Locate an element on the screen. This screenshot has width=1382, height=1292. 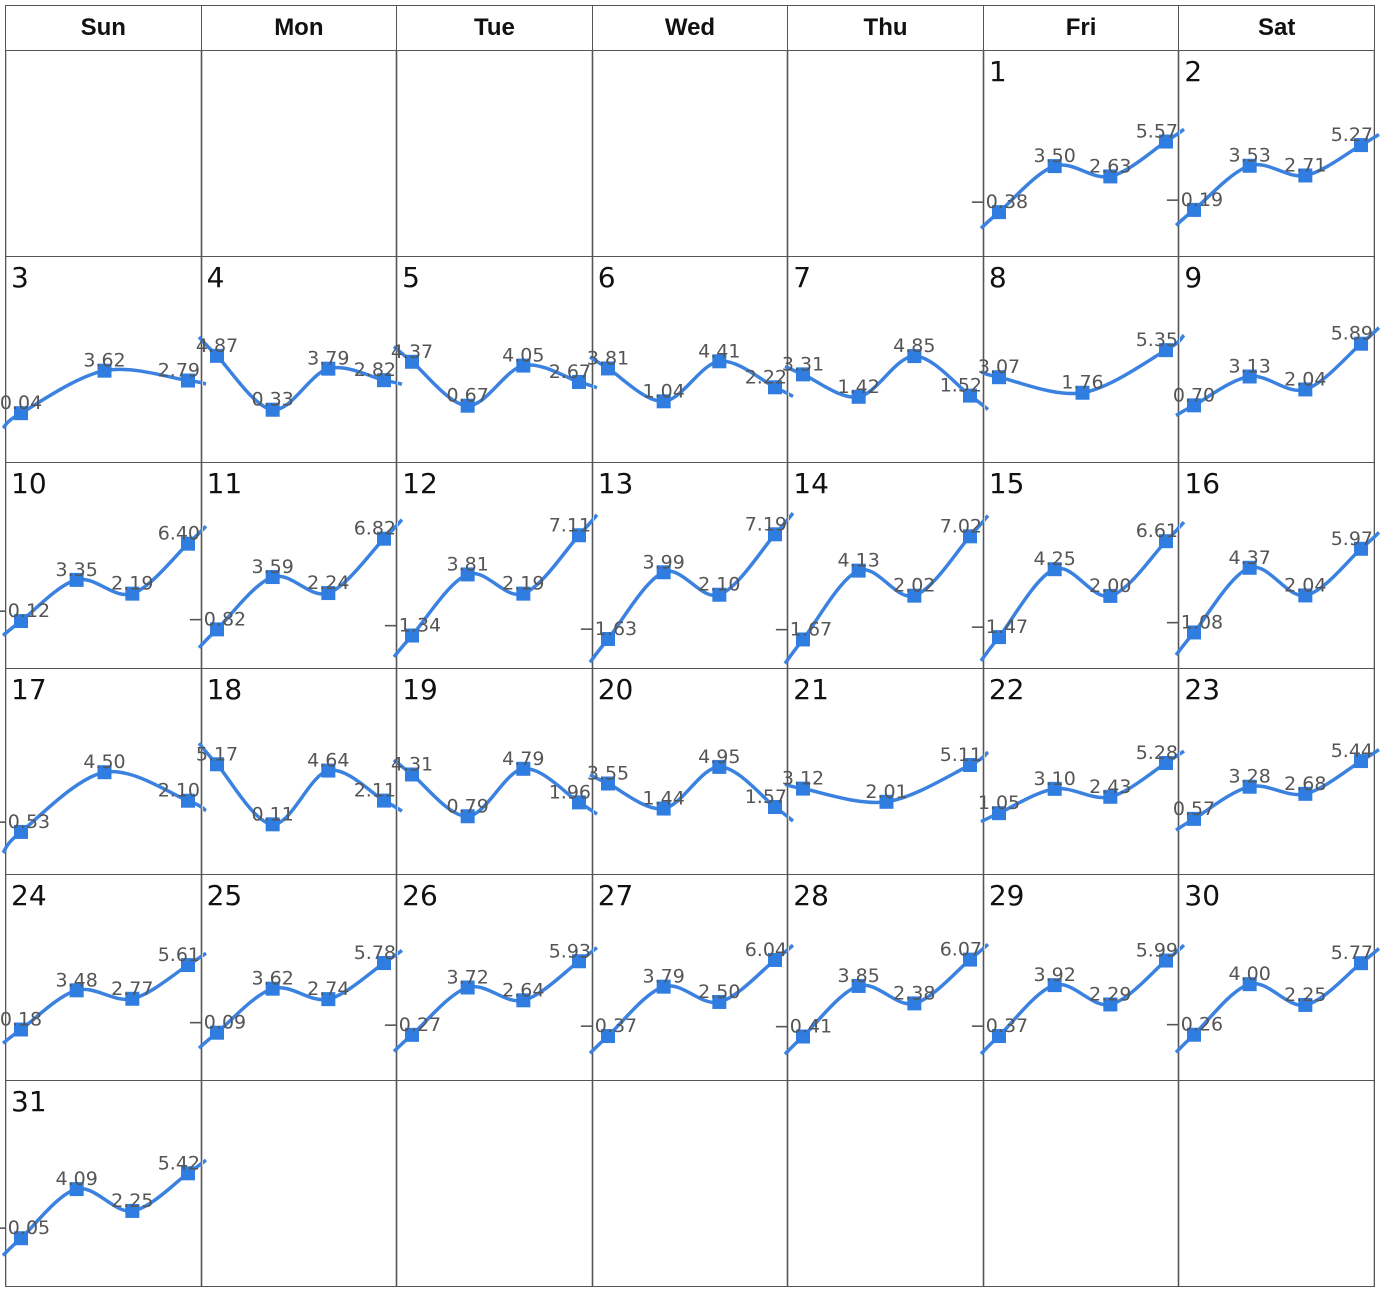
day-cell-19: 4.31 0.79 4.79 1.96 19 is located at coordinates (495, 771).